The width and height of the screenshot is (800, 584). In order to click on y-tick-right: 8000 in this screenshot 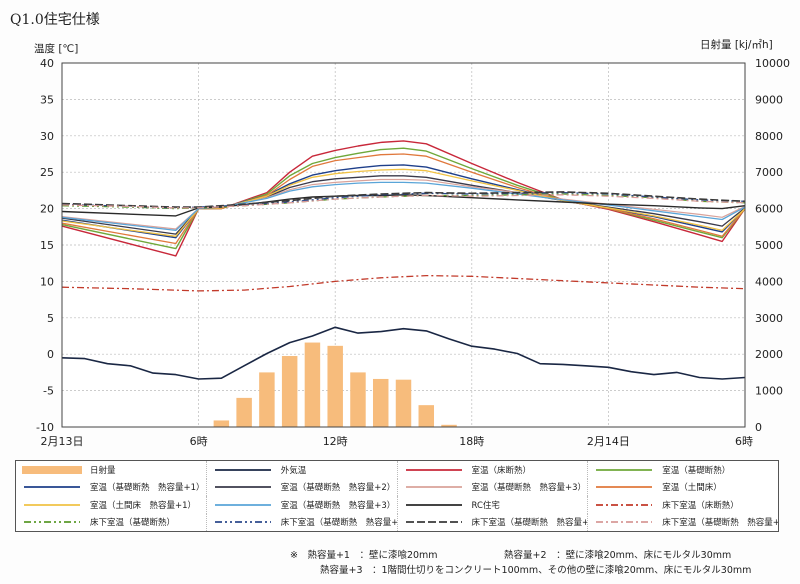, I will do `click(769, 136)`.